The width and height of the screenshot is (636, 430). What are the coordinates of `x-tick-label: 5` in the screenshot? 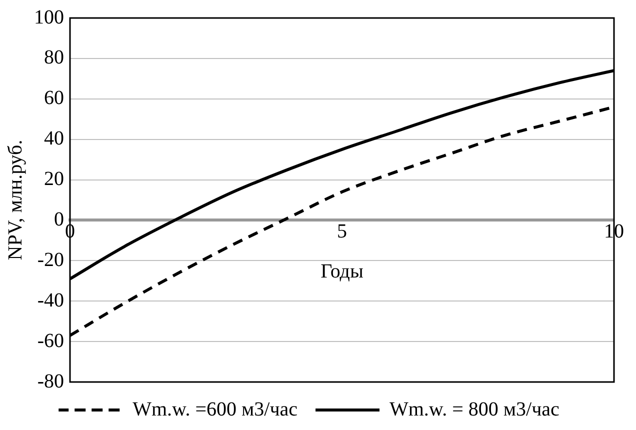 It's located at (342, 231).